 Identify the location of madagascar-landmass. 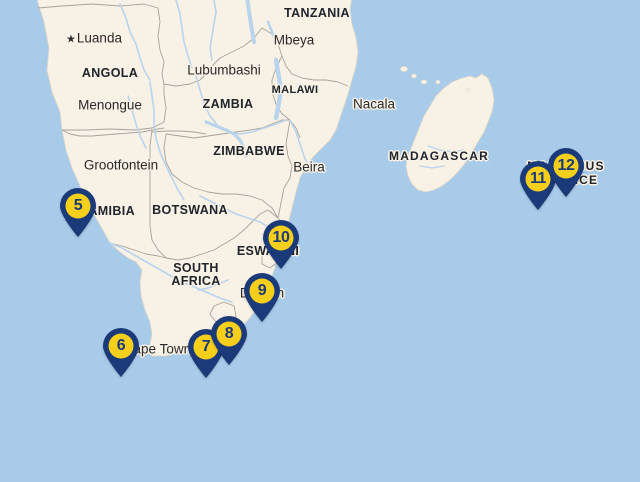
(450, 133).